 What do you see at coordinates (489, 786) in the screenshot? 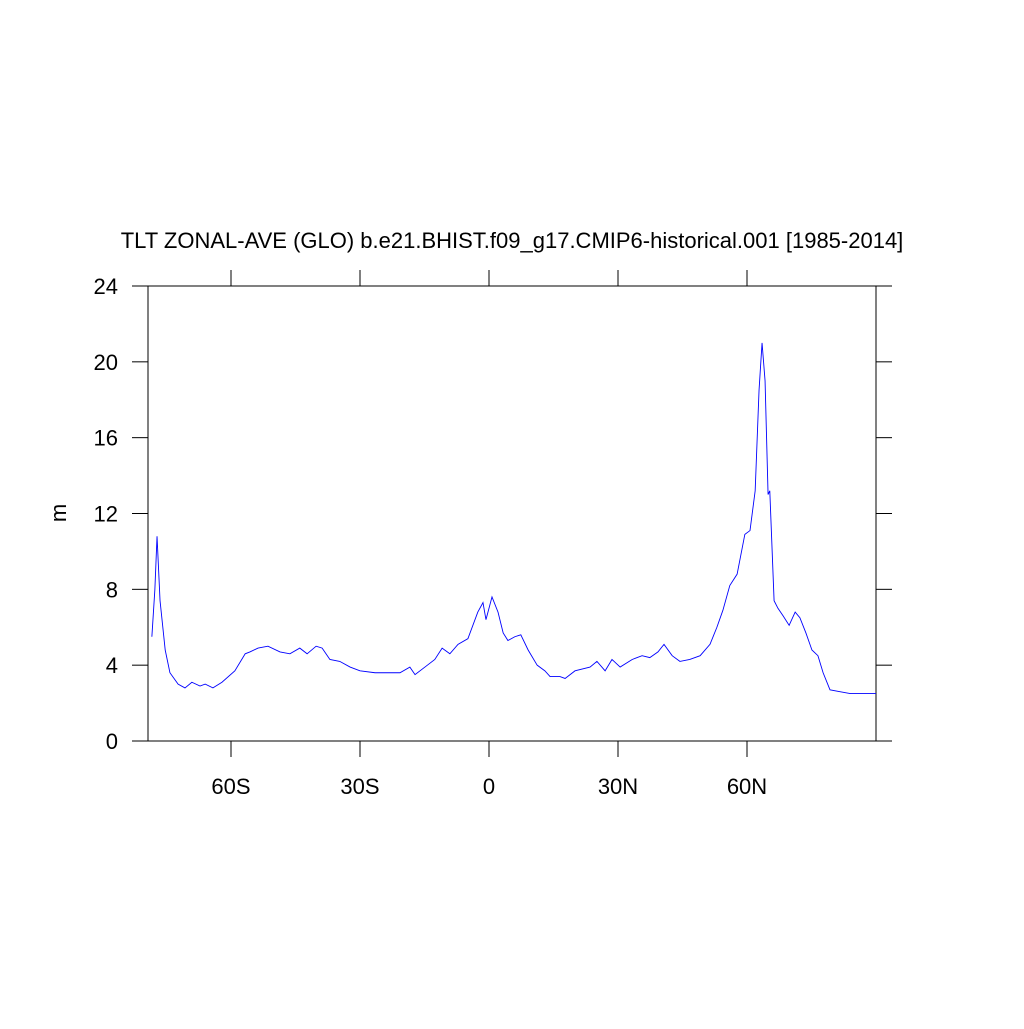
I see `x-tick-label: 0` at bounding box center [489, 786].